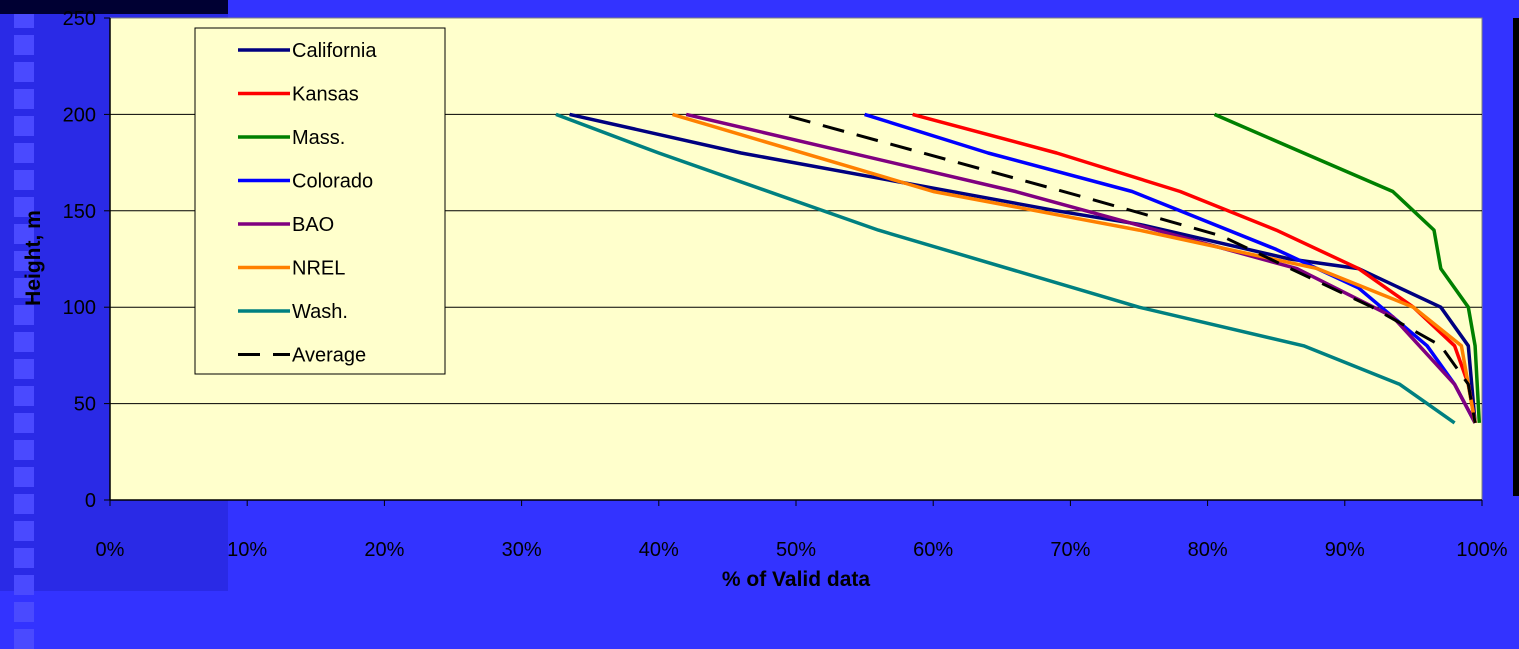 This screenshot has width=1519, height=649. What do you see at coordinates (933, 550) in the screenshot?
I see `x-tick-label: 60%` at bounding box center [933, 550].